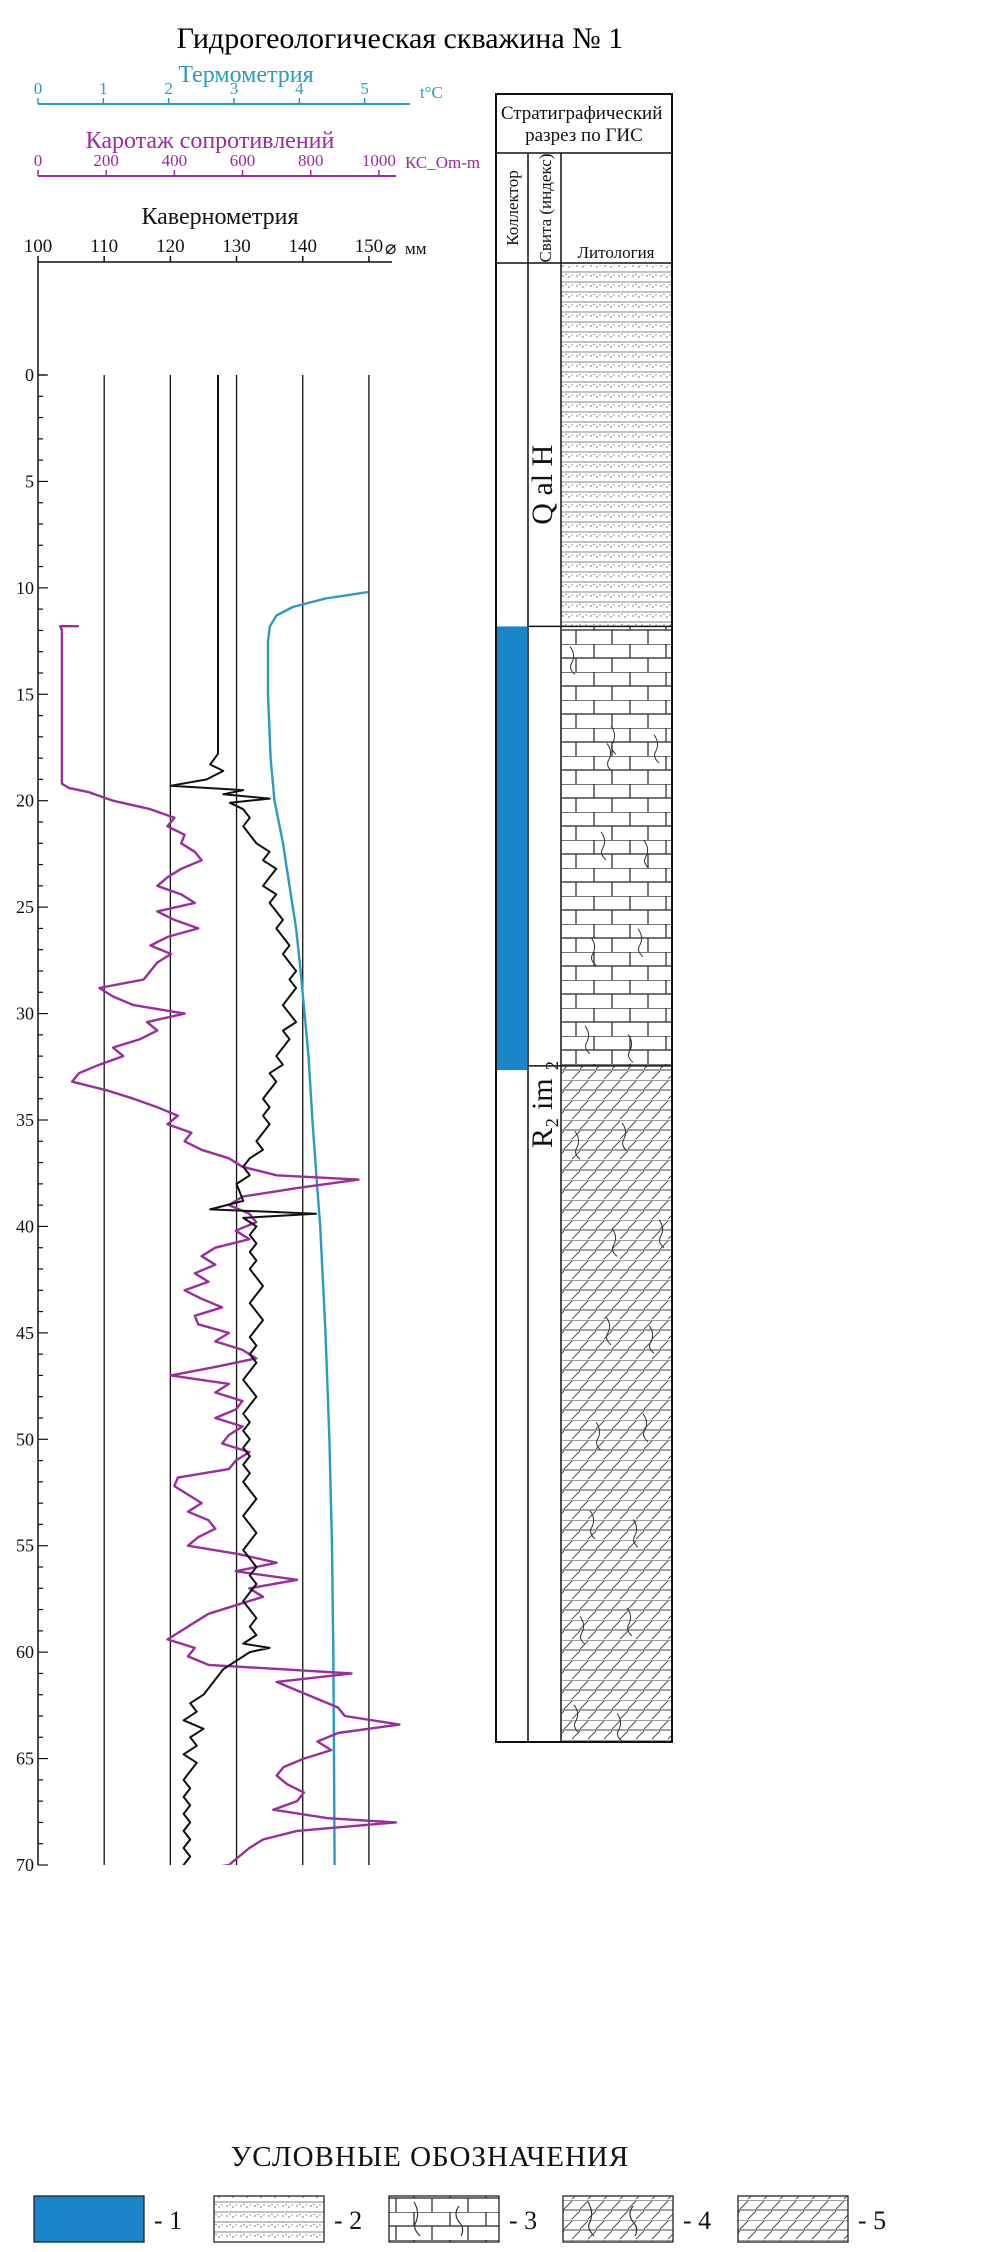 Image resolution: width=994 pixels, height=2252 pixels. I want to click on lithology-dolomite, so click(616, 1403).